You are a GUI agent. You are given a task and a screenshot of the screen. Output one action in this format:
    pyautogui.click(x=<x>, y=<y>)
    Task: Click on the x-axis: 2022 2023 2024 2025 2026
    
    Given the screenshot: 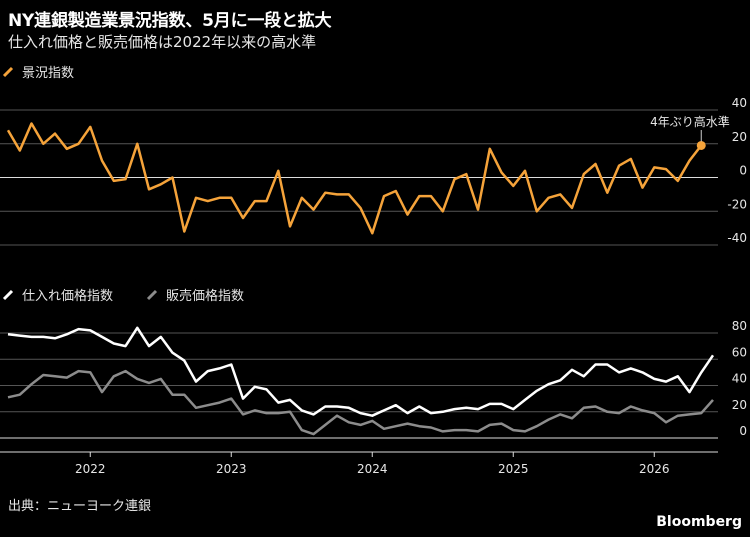 What is the action you would take?
    pyautogui.click(x=359, y=463)
    